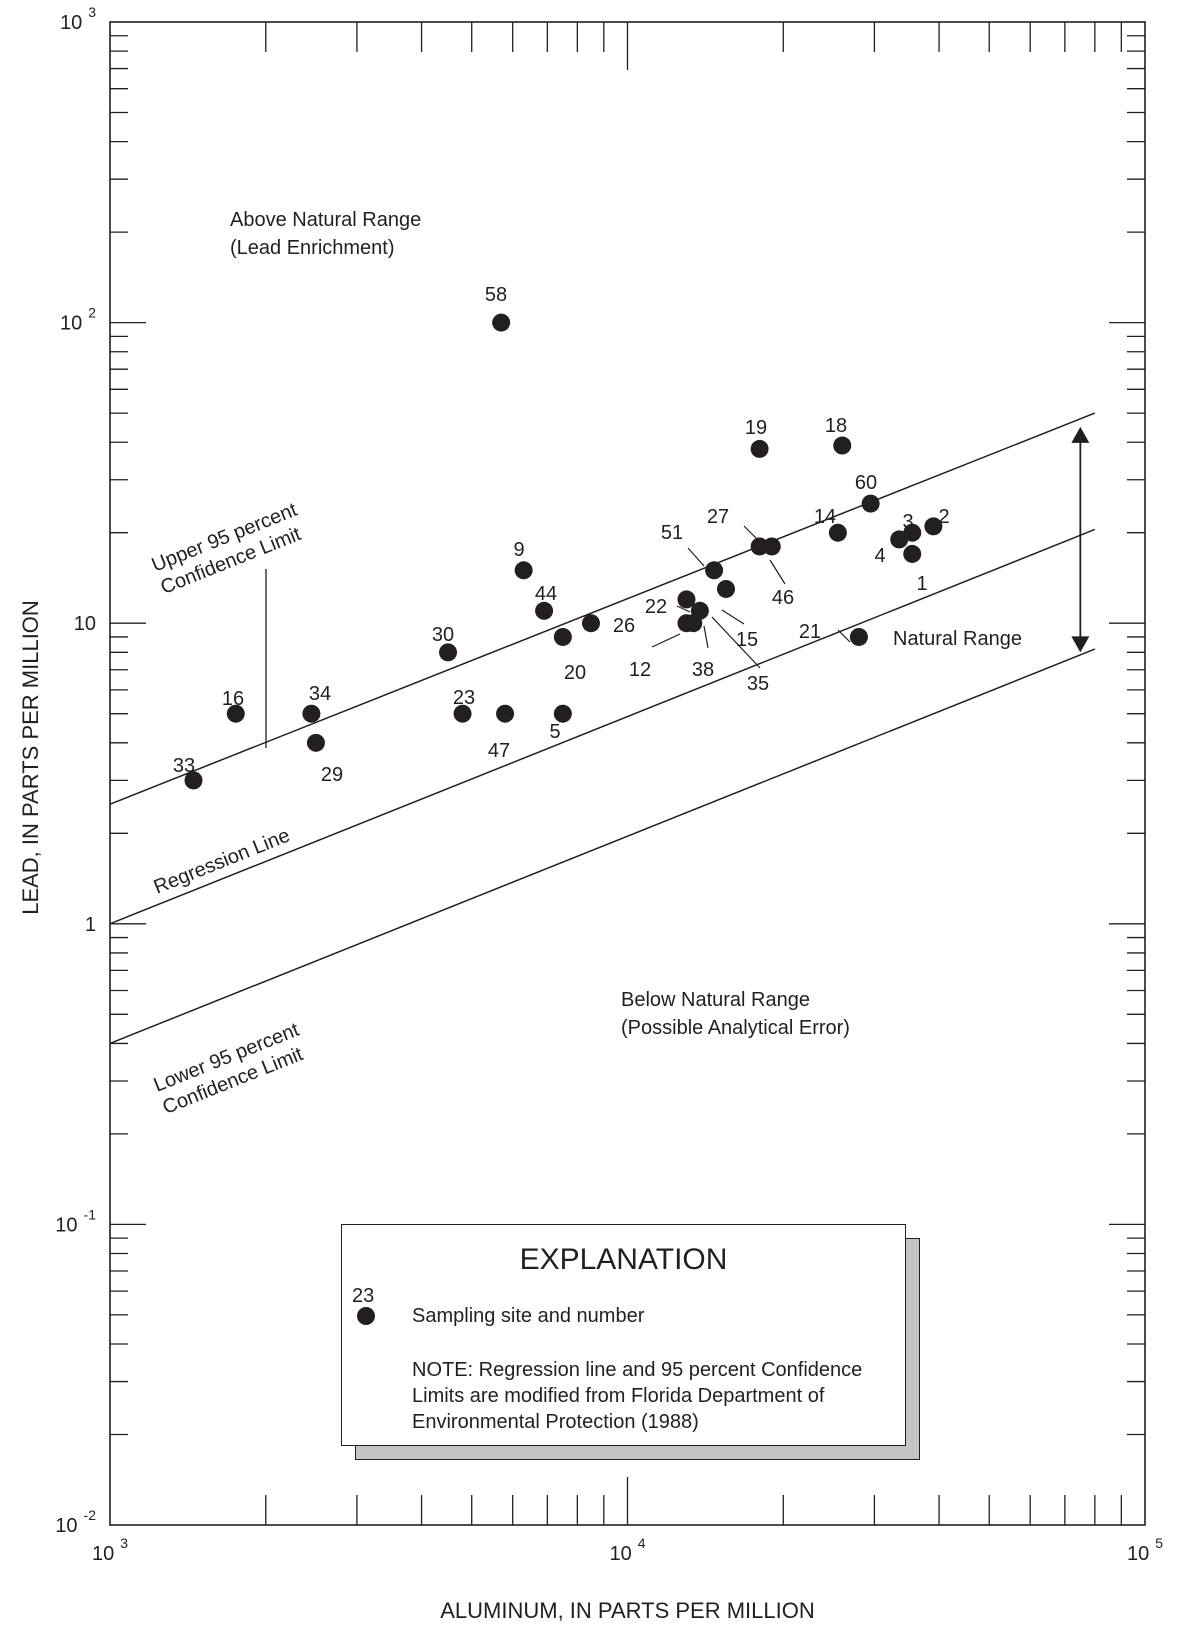 This screenshot has width=1197, height=1634. Describe the element at coordinates (92, 313) in the screenshot. I see `tick-label-exponent: 2` at that location.